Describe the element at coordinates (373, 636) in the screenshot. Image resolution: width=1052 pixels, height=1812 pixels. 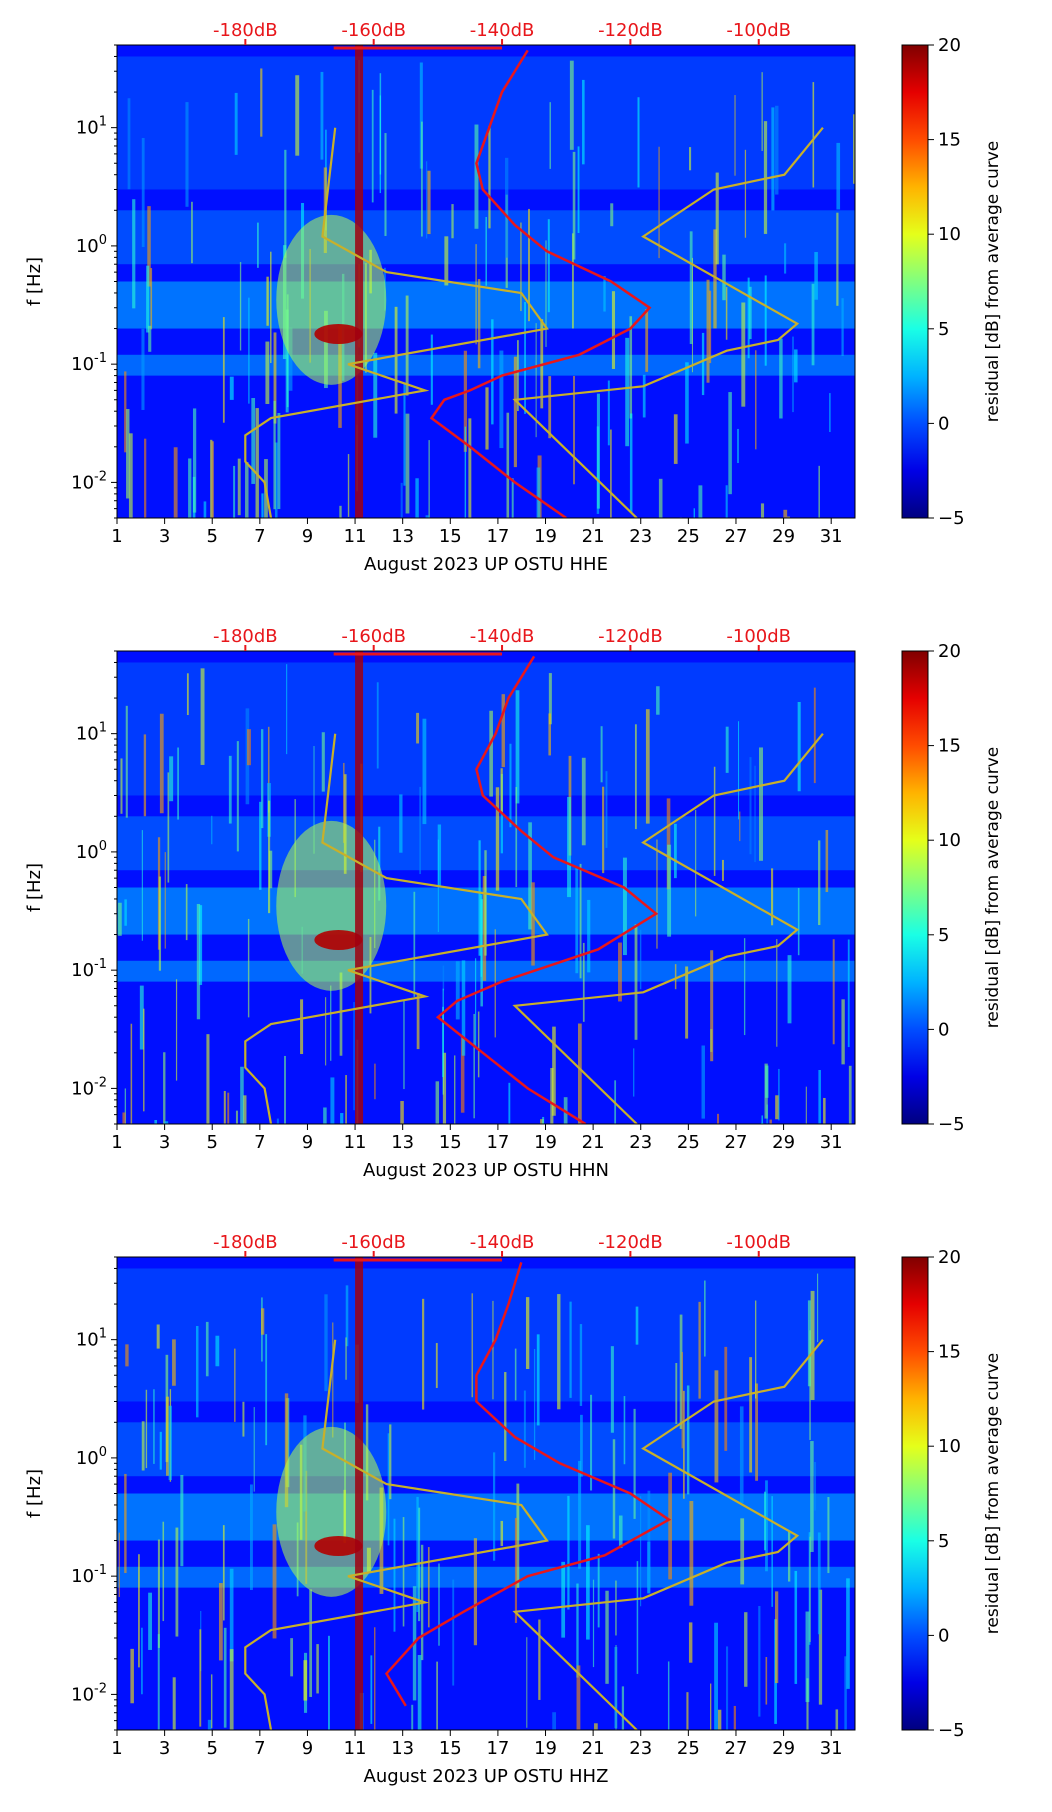
I see `top-axis-tick-label: -160dB` at that location.